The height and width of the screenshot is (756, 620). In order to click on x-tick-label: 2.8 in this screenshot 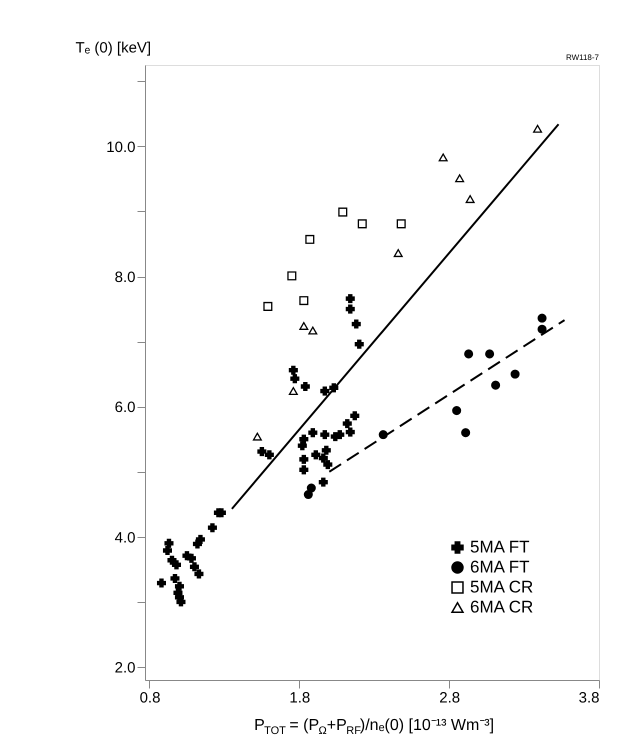, I will do `click(449, 698)`.